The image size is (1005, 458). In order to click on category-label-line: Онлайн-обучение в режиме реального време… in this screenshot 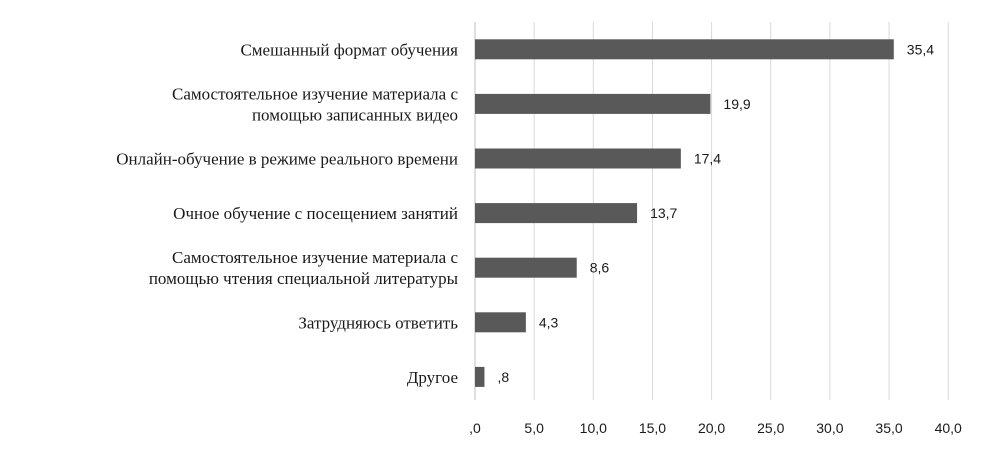, I will do `click(287, 159)`.